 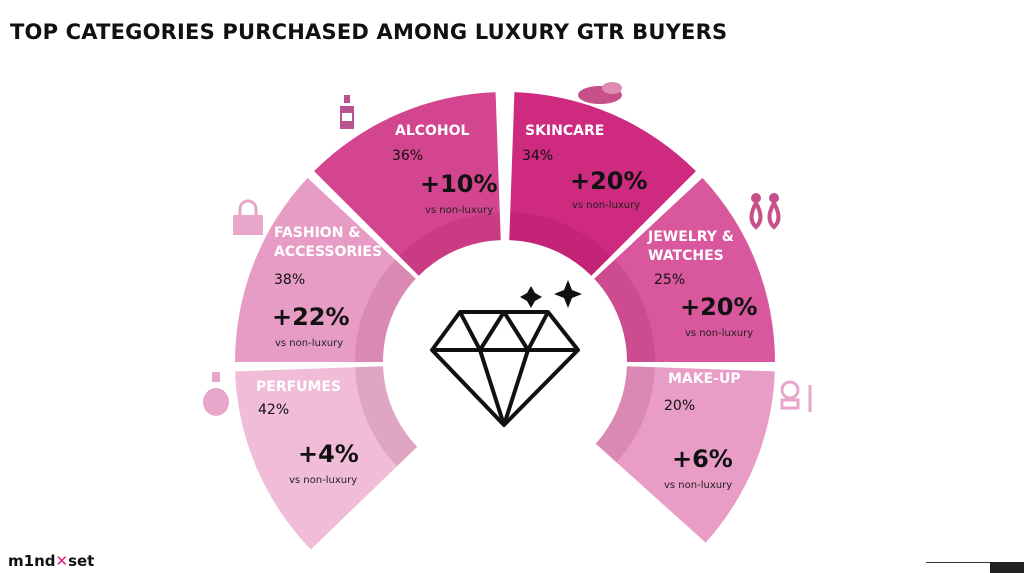 What do you see at coordinates (796, 396) in the screenshot?
I see `compact-mirror-icon` at bounding box center [796, 396].